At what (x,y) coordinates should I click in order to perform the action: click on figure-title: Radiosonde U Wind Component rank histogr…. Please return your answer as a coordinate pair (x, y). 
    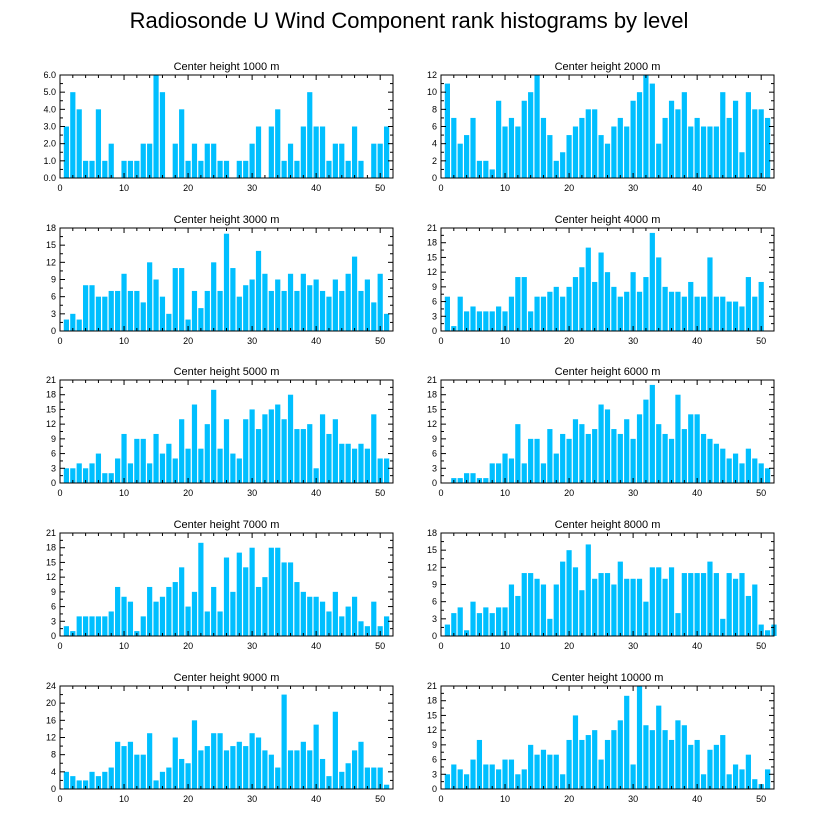
    Looking at the image, I should click on (409, 20).